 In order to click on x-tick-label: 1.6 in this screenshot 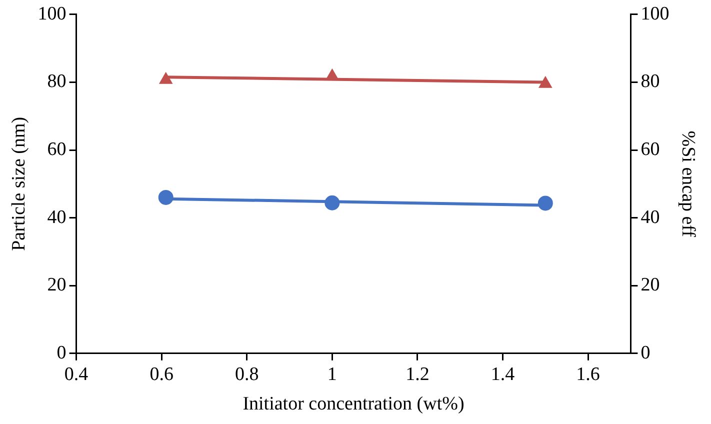, I will do `click(588, 374)`.